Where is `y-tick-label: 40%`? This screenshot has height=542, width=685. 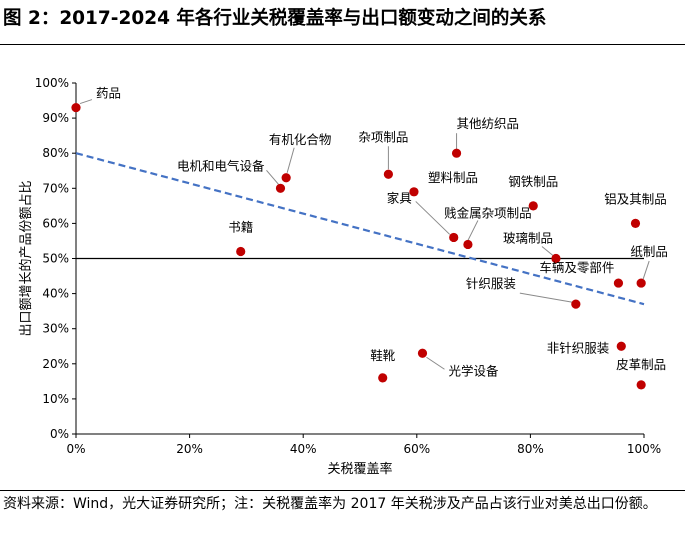
y-tick-label: 40% is located at coordinates (55, 294).